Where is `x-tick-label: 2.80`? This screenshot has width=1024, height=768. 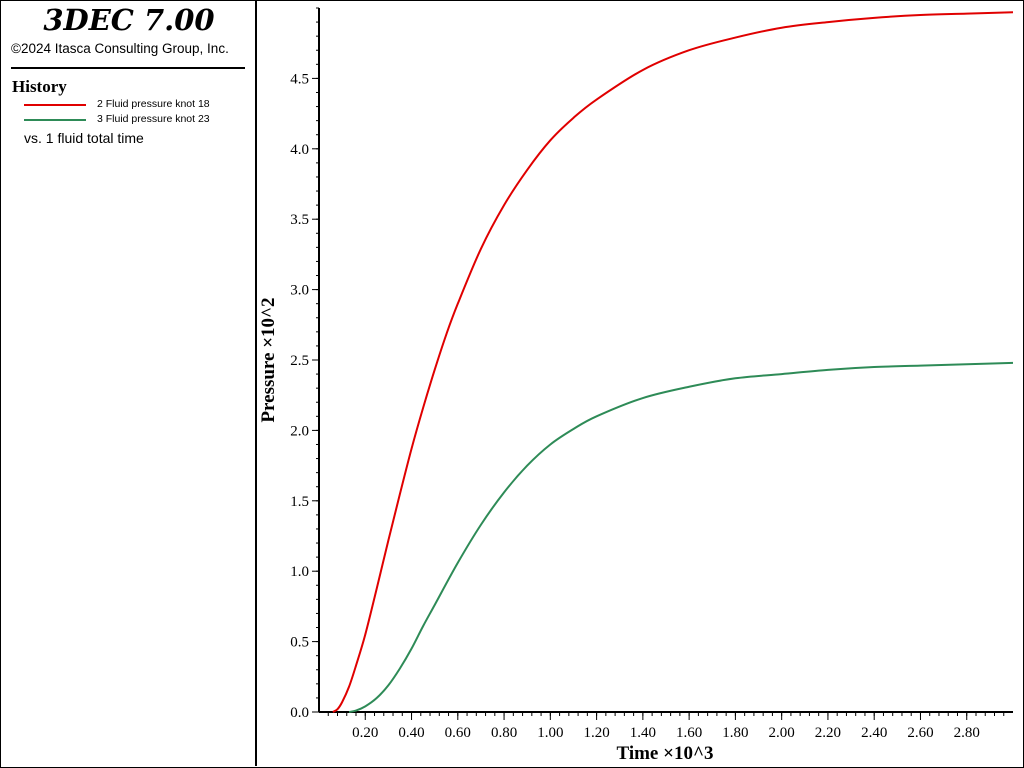
x-tick-label: 2.80 is located at coordinates (967, 733).